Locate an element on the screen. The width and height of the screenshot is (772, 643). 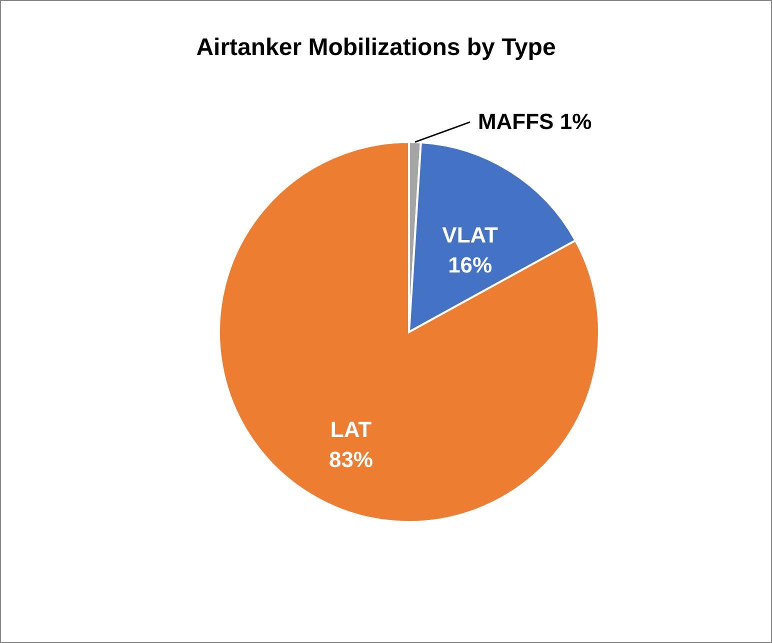
data-label: 83% is located at coordinates (350, 459).